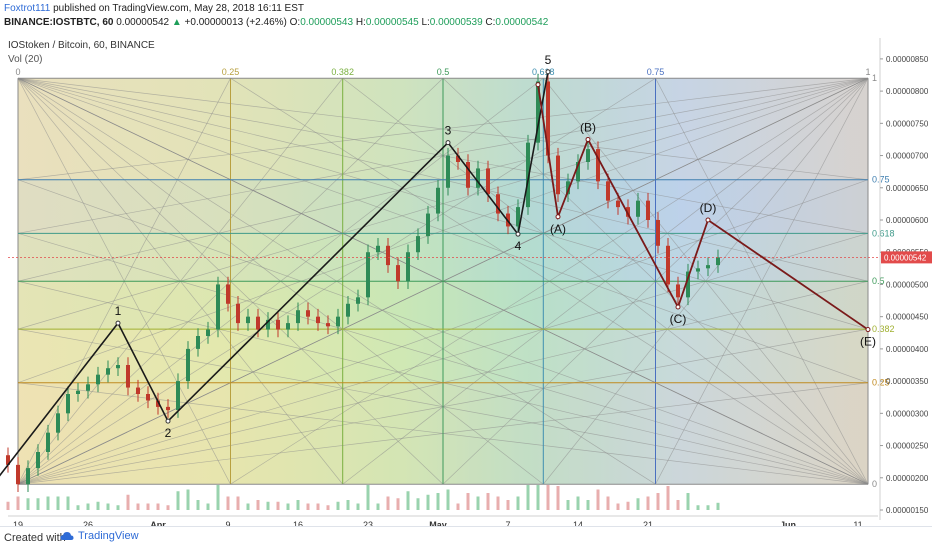  What do you see at coordinates (558, 229) in the screenshot?
I see `wave-label: (A)` at bounding box center [558, 229].